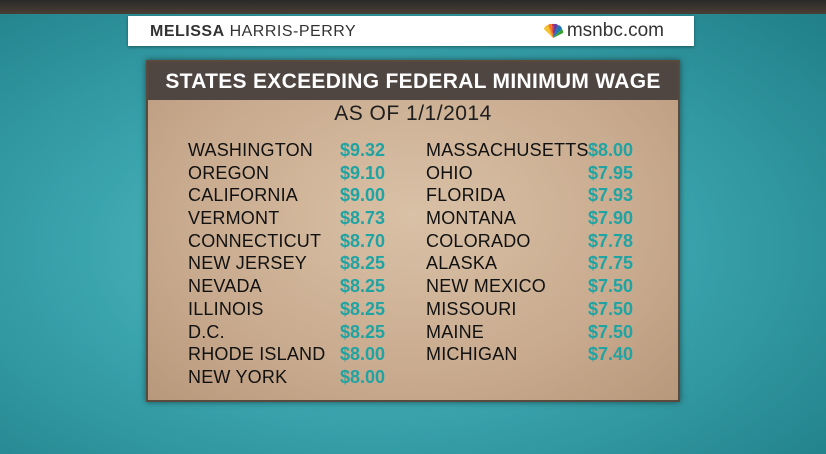 The height and width of the screenshot is (454, 826). Describe the element at coordinates (363, 150) in the screenshot. I see `wage-value: $9.32` at that location.